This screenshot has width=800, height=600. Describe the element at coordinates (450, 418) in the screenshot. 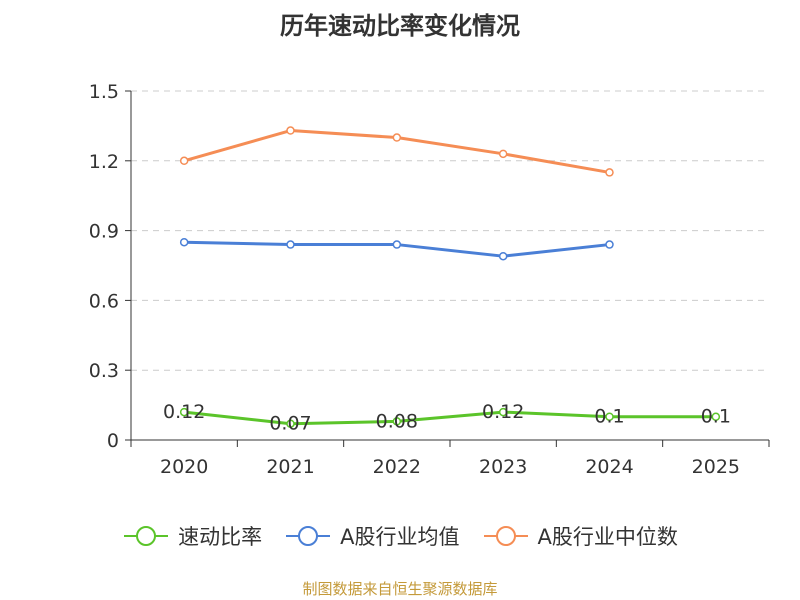

I see `series-line` at that location.